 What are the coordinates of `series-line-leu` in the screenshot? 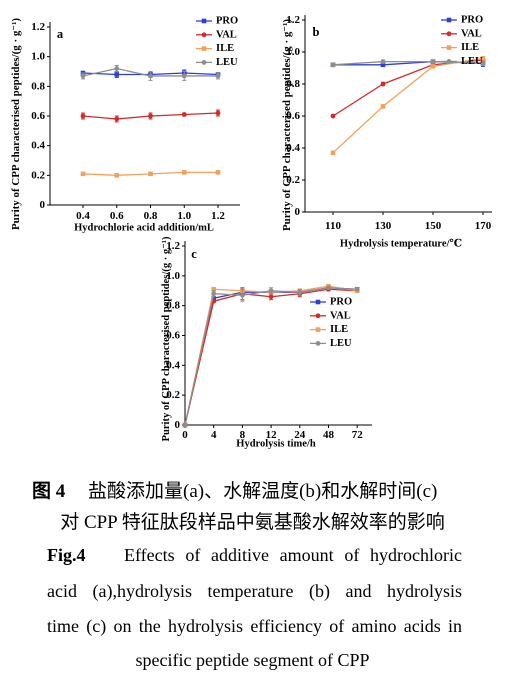 It's located at (271, 356).